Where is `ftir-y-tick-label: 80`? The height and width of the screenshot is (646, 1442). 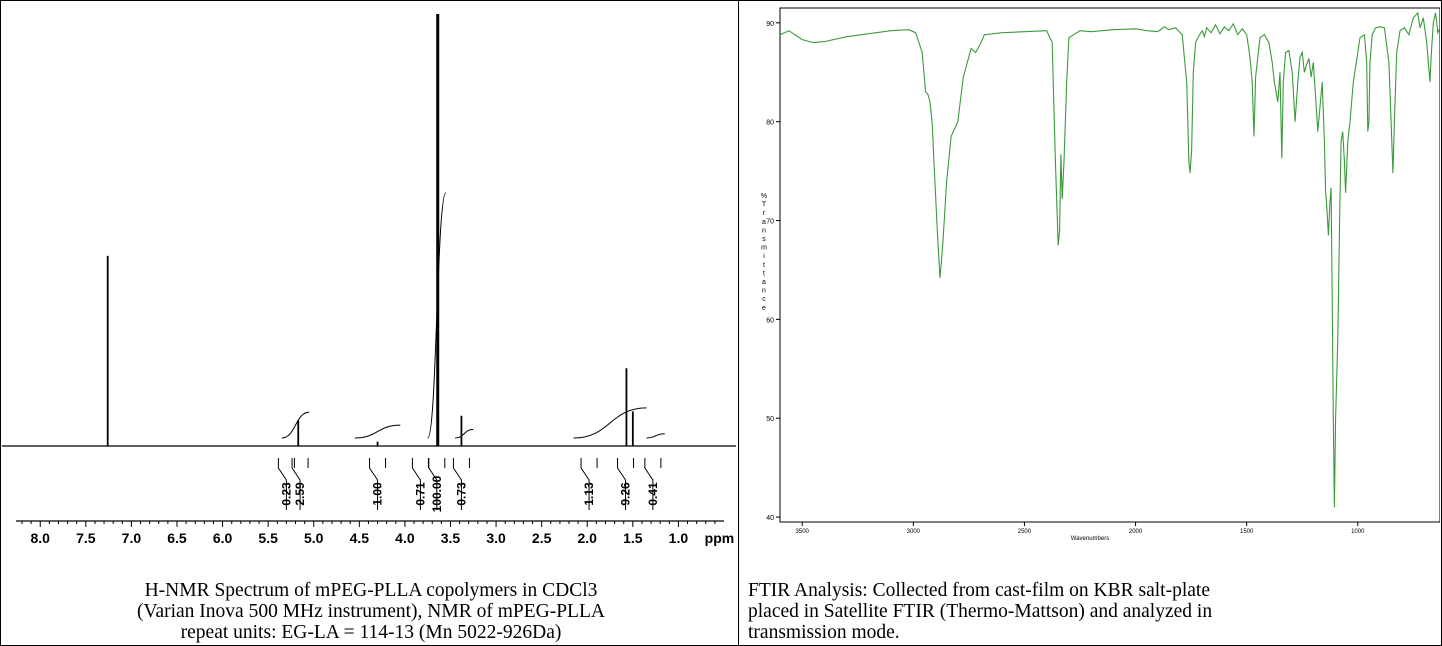 ftir-y-tick-label: 80 is located at coordinates (770, 123).